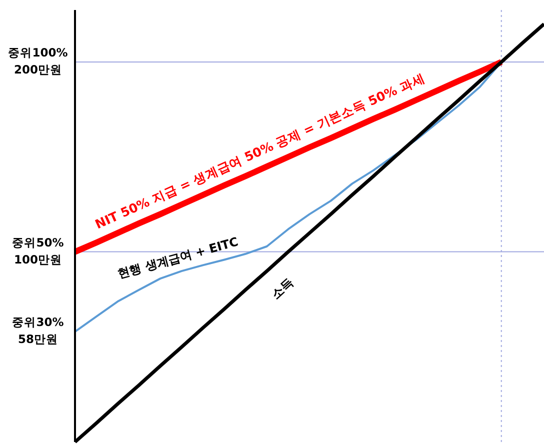 The image size is (544, 446). What do you see at coordinates (38, 61) in the screenshot?
I see `ref-line-label: 중위100% 200만원` at bounding box center [38, 61].